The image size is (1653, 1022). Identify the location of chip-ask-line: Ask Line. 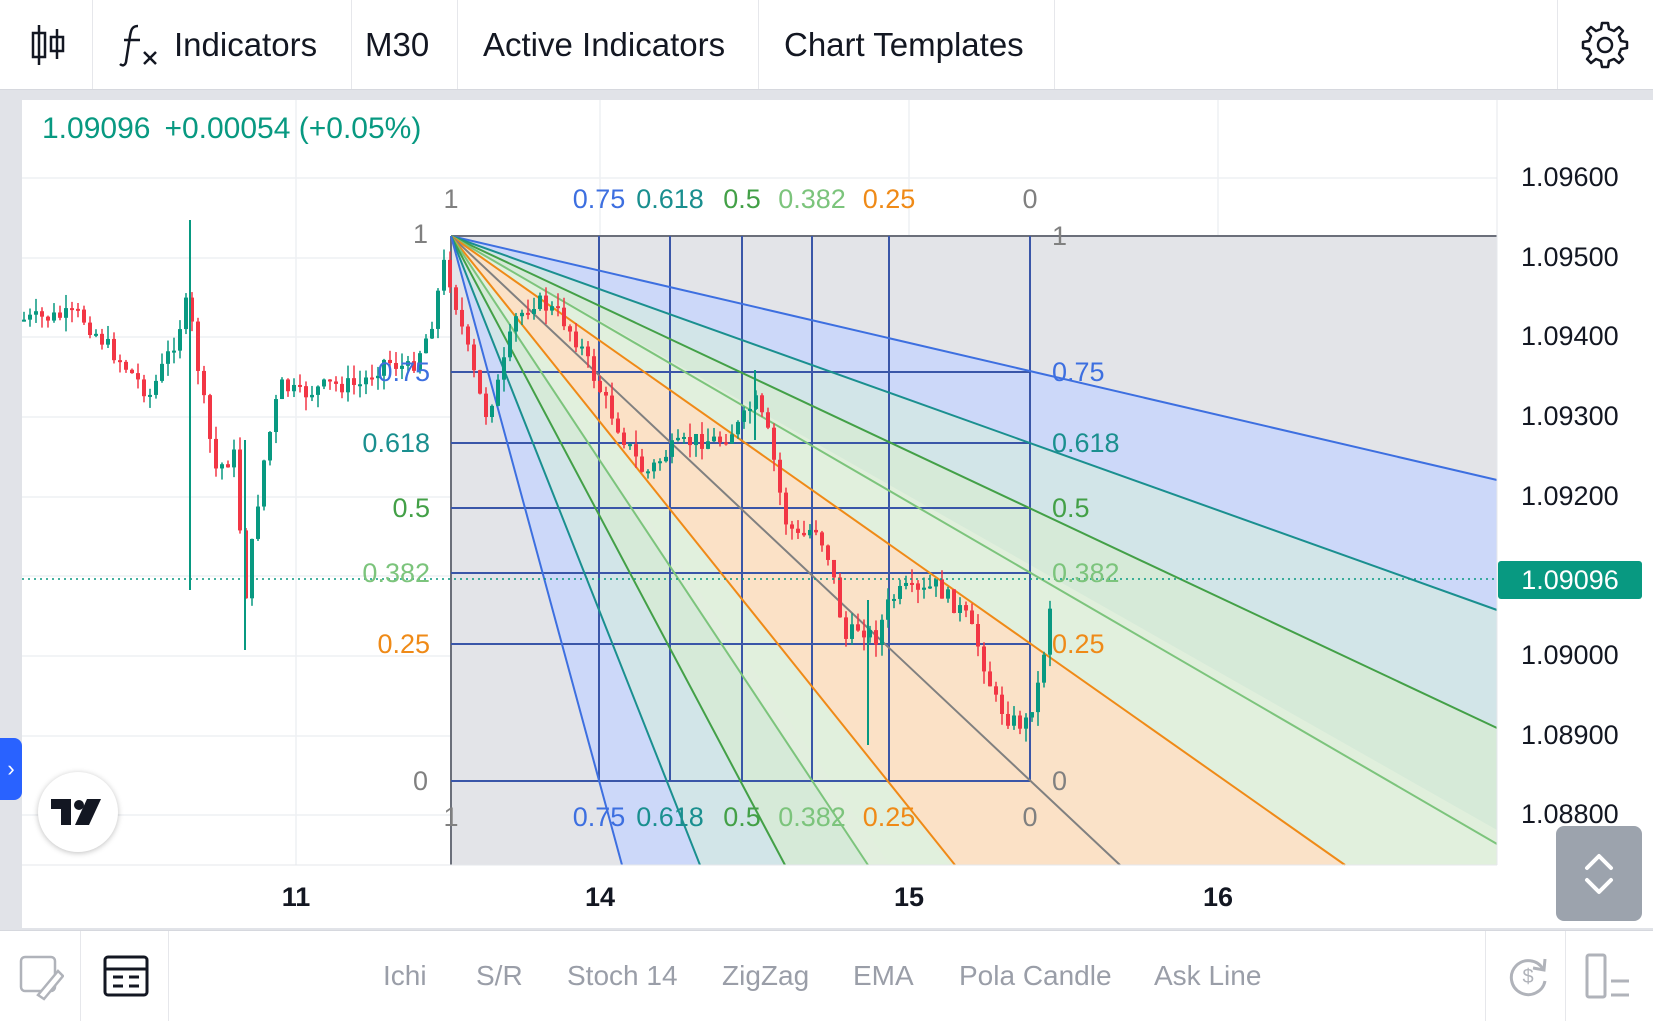
(1208, 975).